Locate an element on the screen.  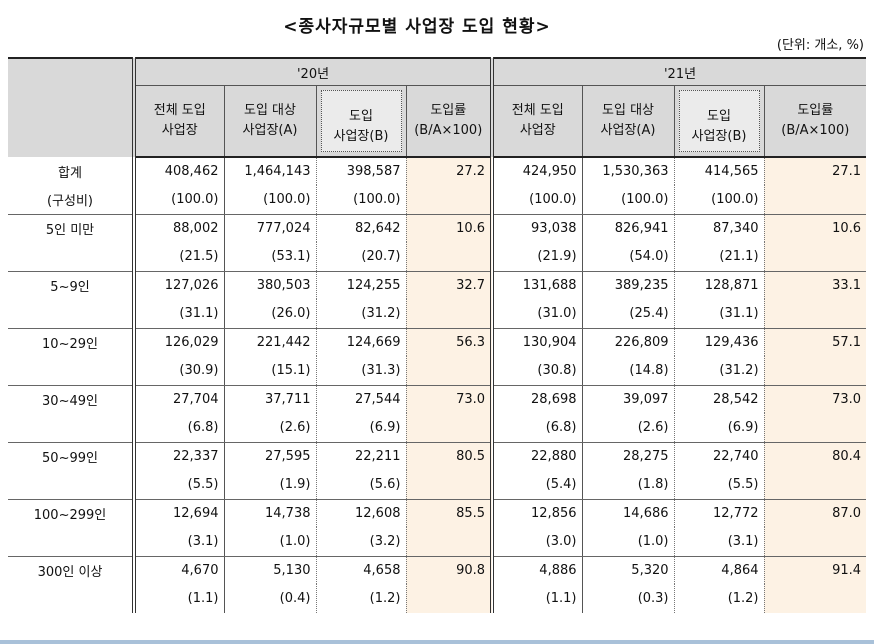
share-cell: (21.9) is located at coordinates (536, 257).